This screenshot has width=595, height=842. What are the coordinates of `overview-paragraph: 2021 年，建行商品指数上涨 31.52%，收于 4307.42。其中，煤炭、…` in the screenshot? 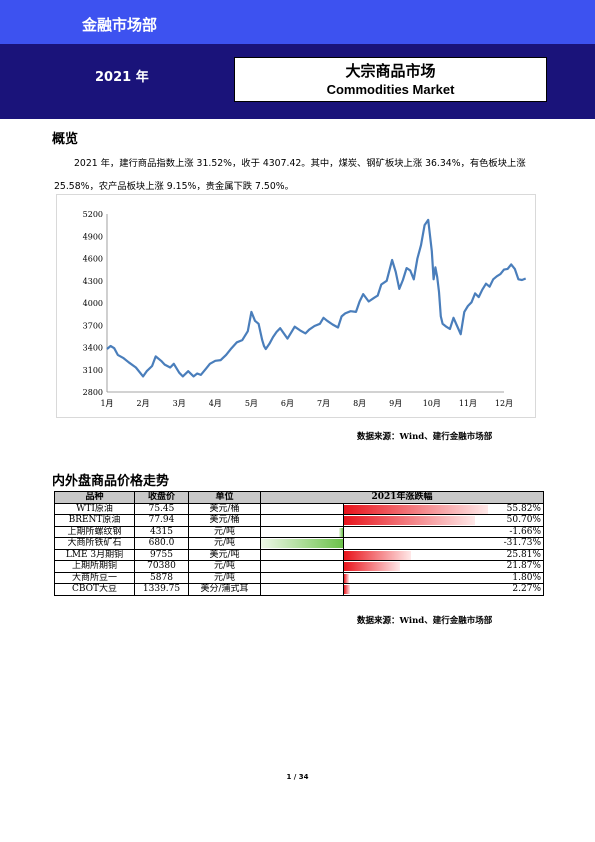 It's located at (290, 175).